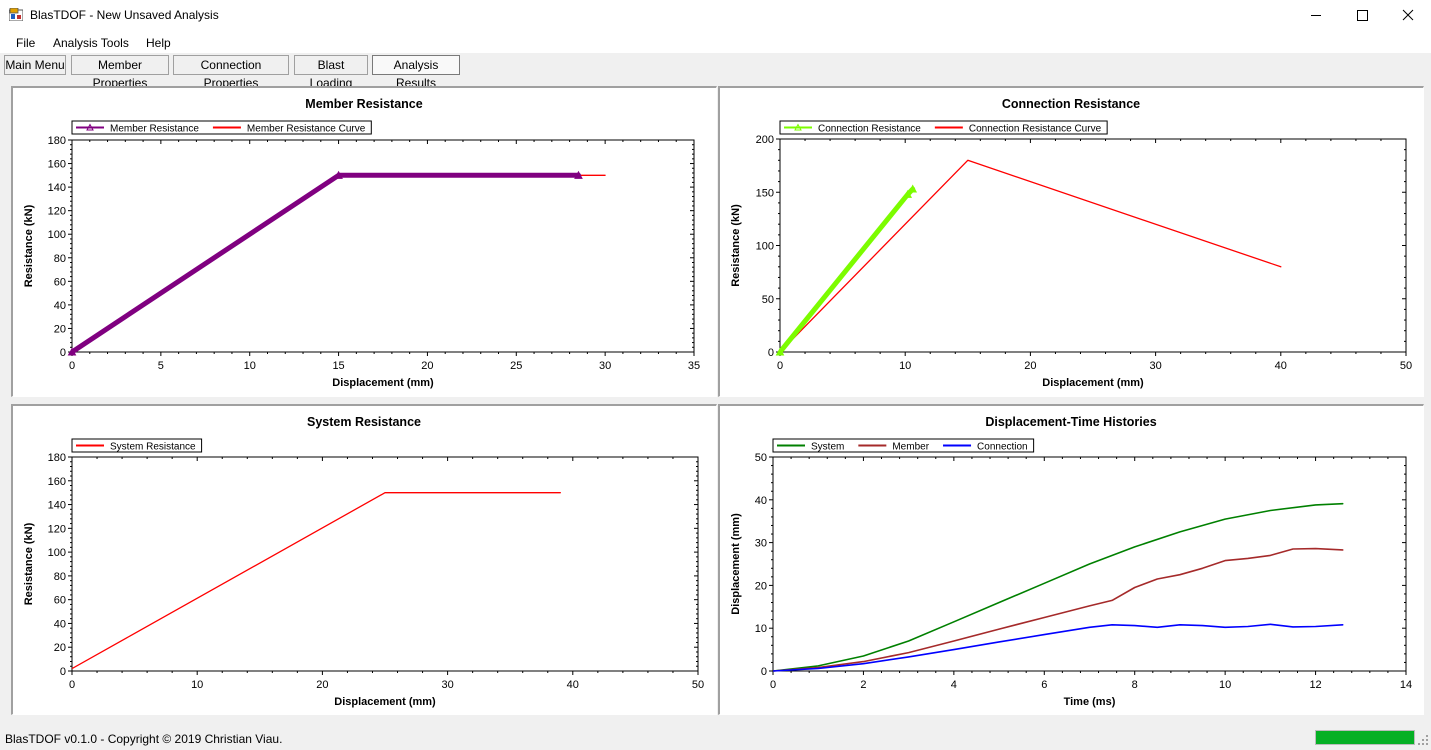 The height and width of the screenshot is (750, 1431). Describe the element at coordinates (910, 447) in the screenshot. I see `legend-label-member: Member` at that location.